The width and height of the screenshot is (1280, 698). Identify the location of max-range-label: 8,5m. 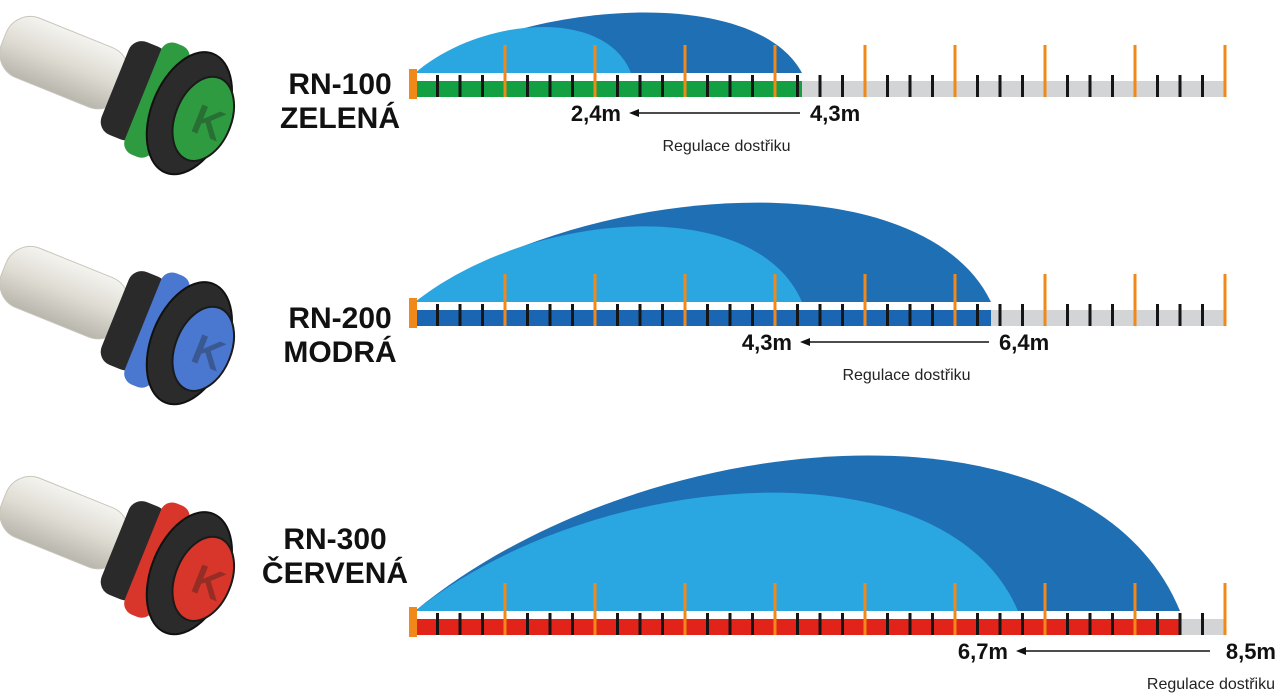
(1251, 651).